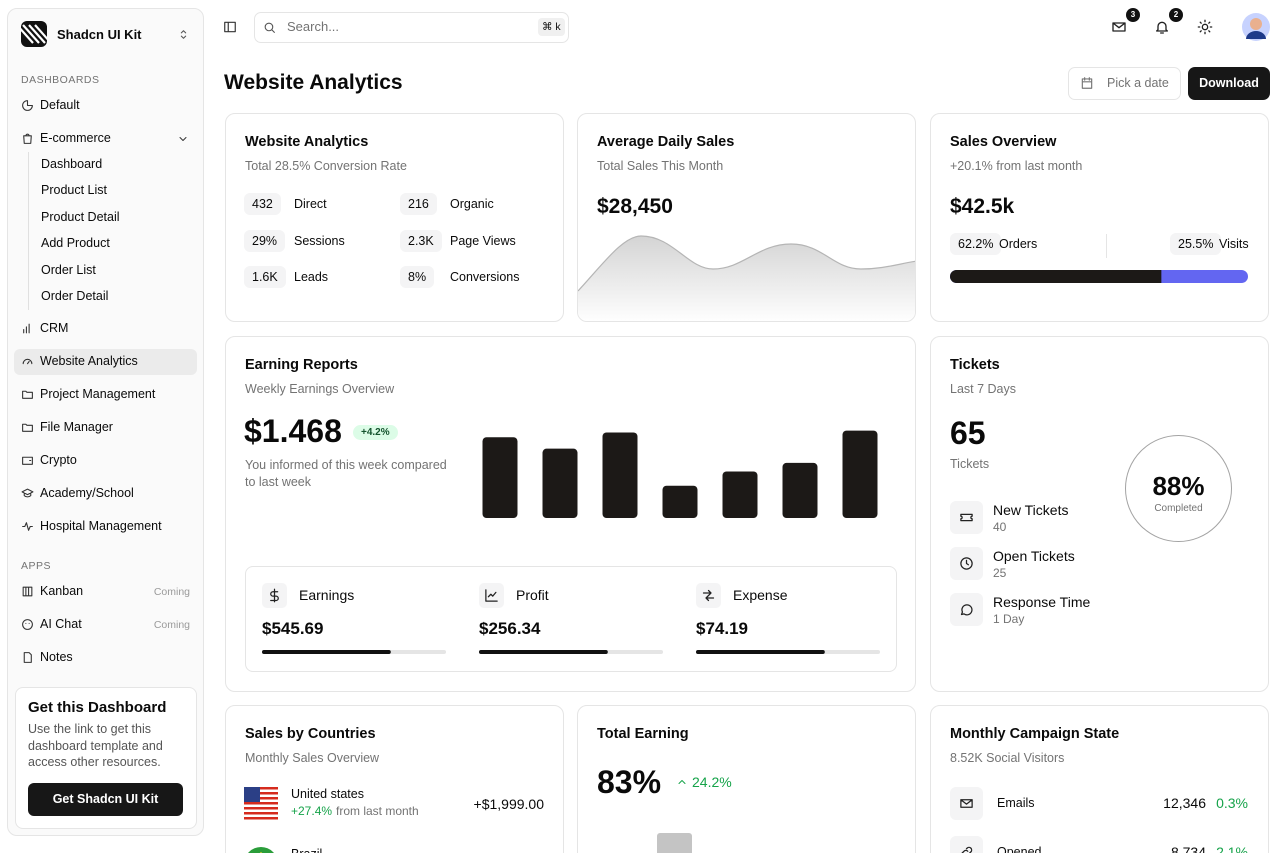 The image size is (1280, 853). Describe the element at coordinates (327, 794) in the screenshot. I see `country-name: United states` at that location.